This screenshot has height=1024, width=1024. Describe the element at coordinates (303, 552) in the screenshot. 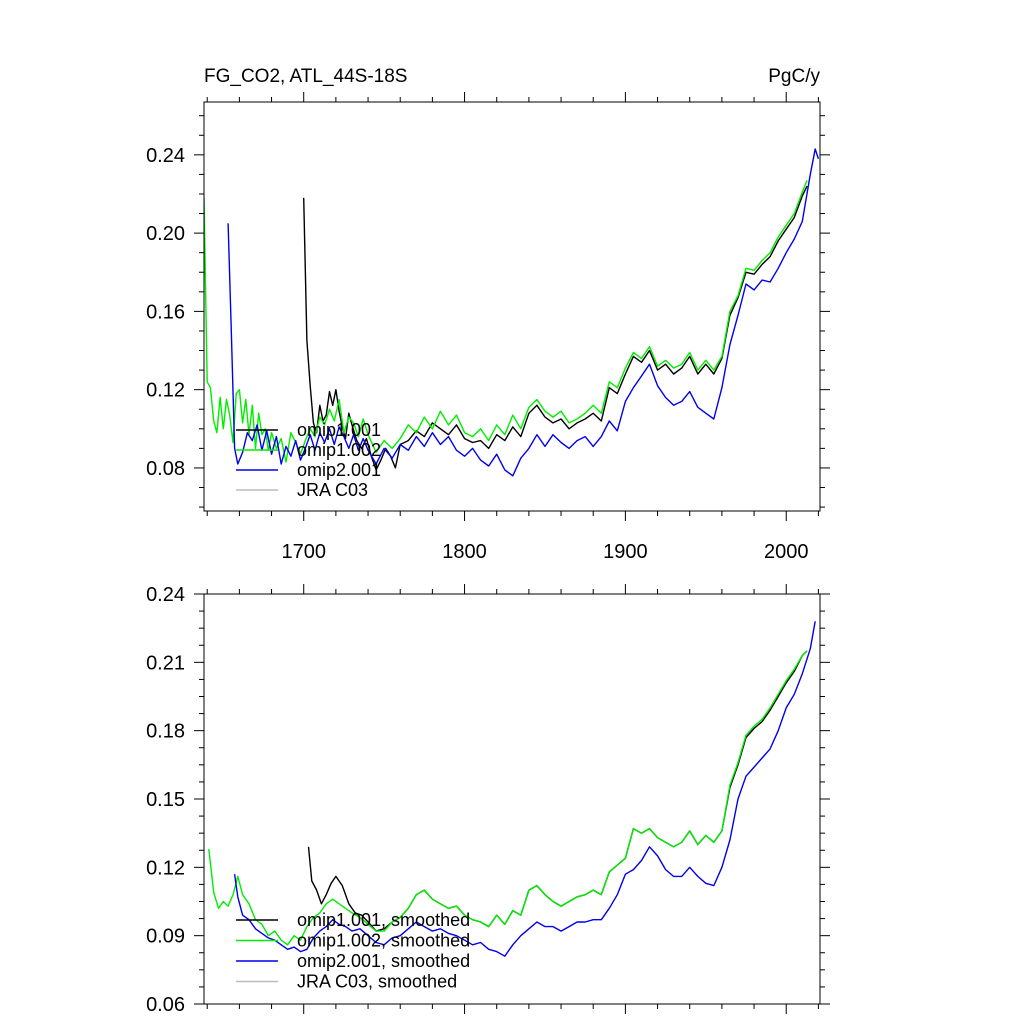

I see `top-x-tick-label: 1700` at that location.